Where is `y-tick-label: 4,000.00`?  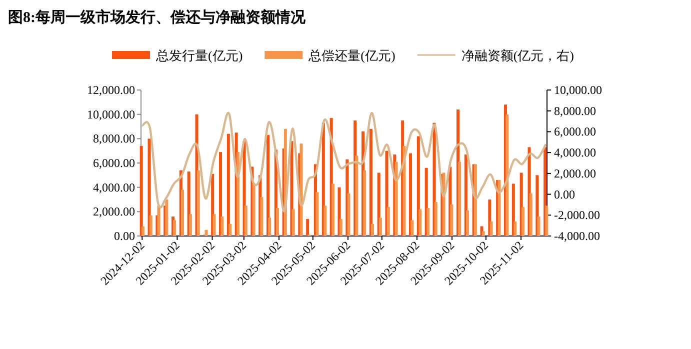
y-tick-label: 4,000.00 is located at coordinates (114, 187).